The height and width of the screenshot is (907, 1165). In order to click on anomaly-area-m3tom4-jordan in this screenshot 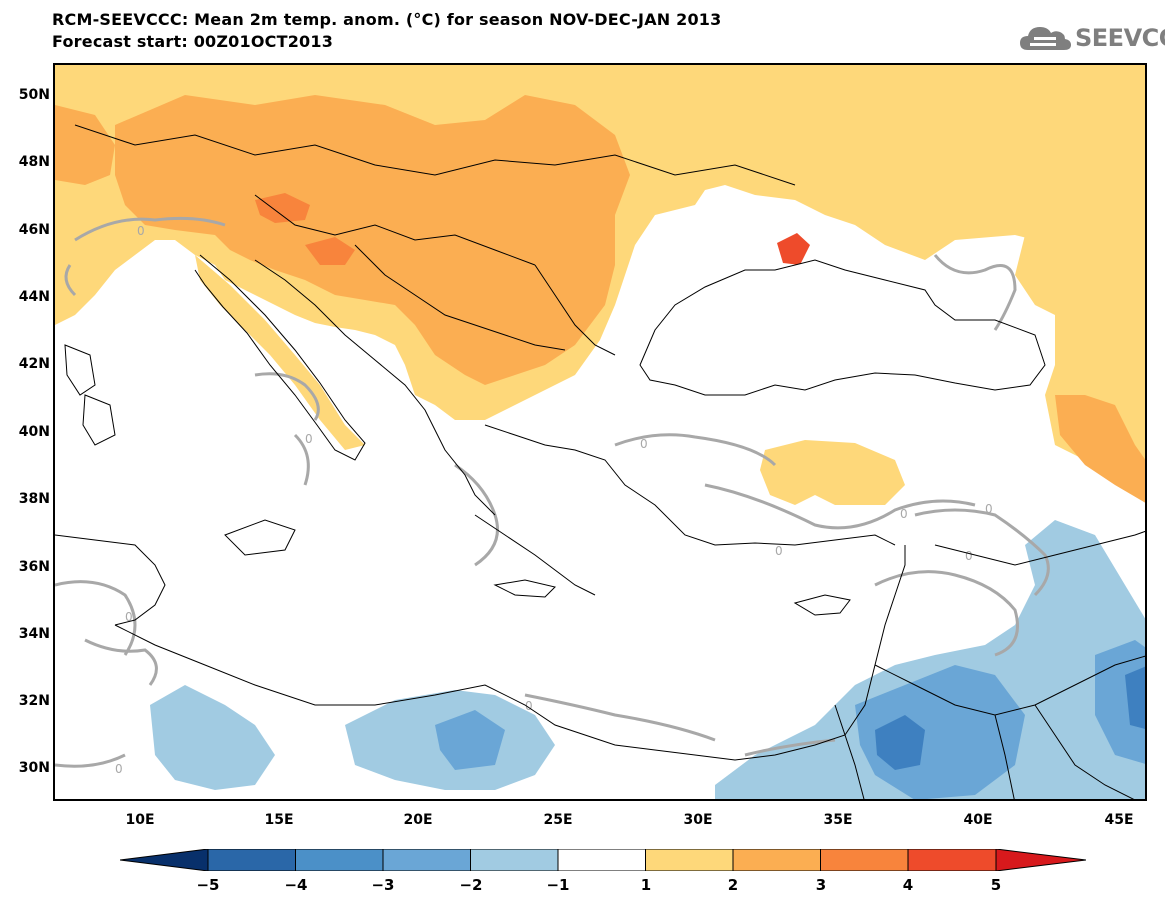, I will do `click(900, 742)`.